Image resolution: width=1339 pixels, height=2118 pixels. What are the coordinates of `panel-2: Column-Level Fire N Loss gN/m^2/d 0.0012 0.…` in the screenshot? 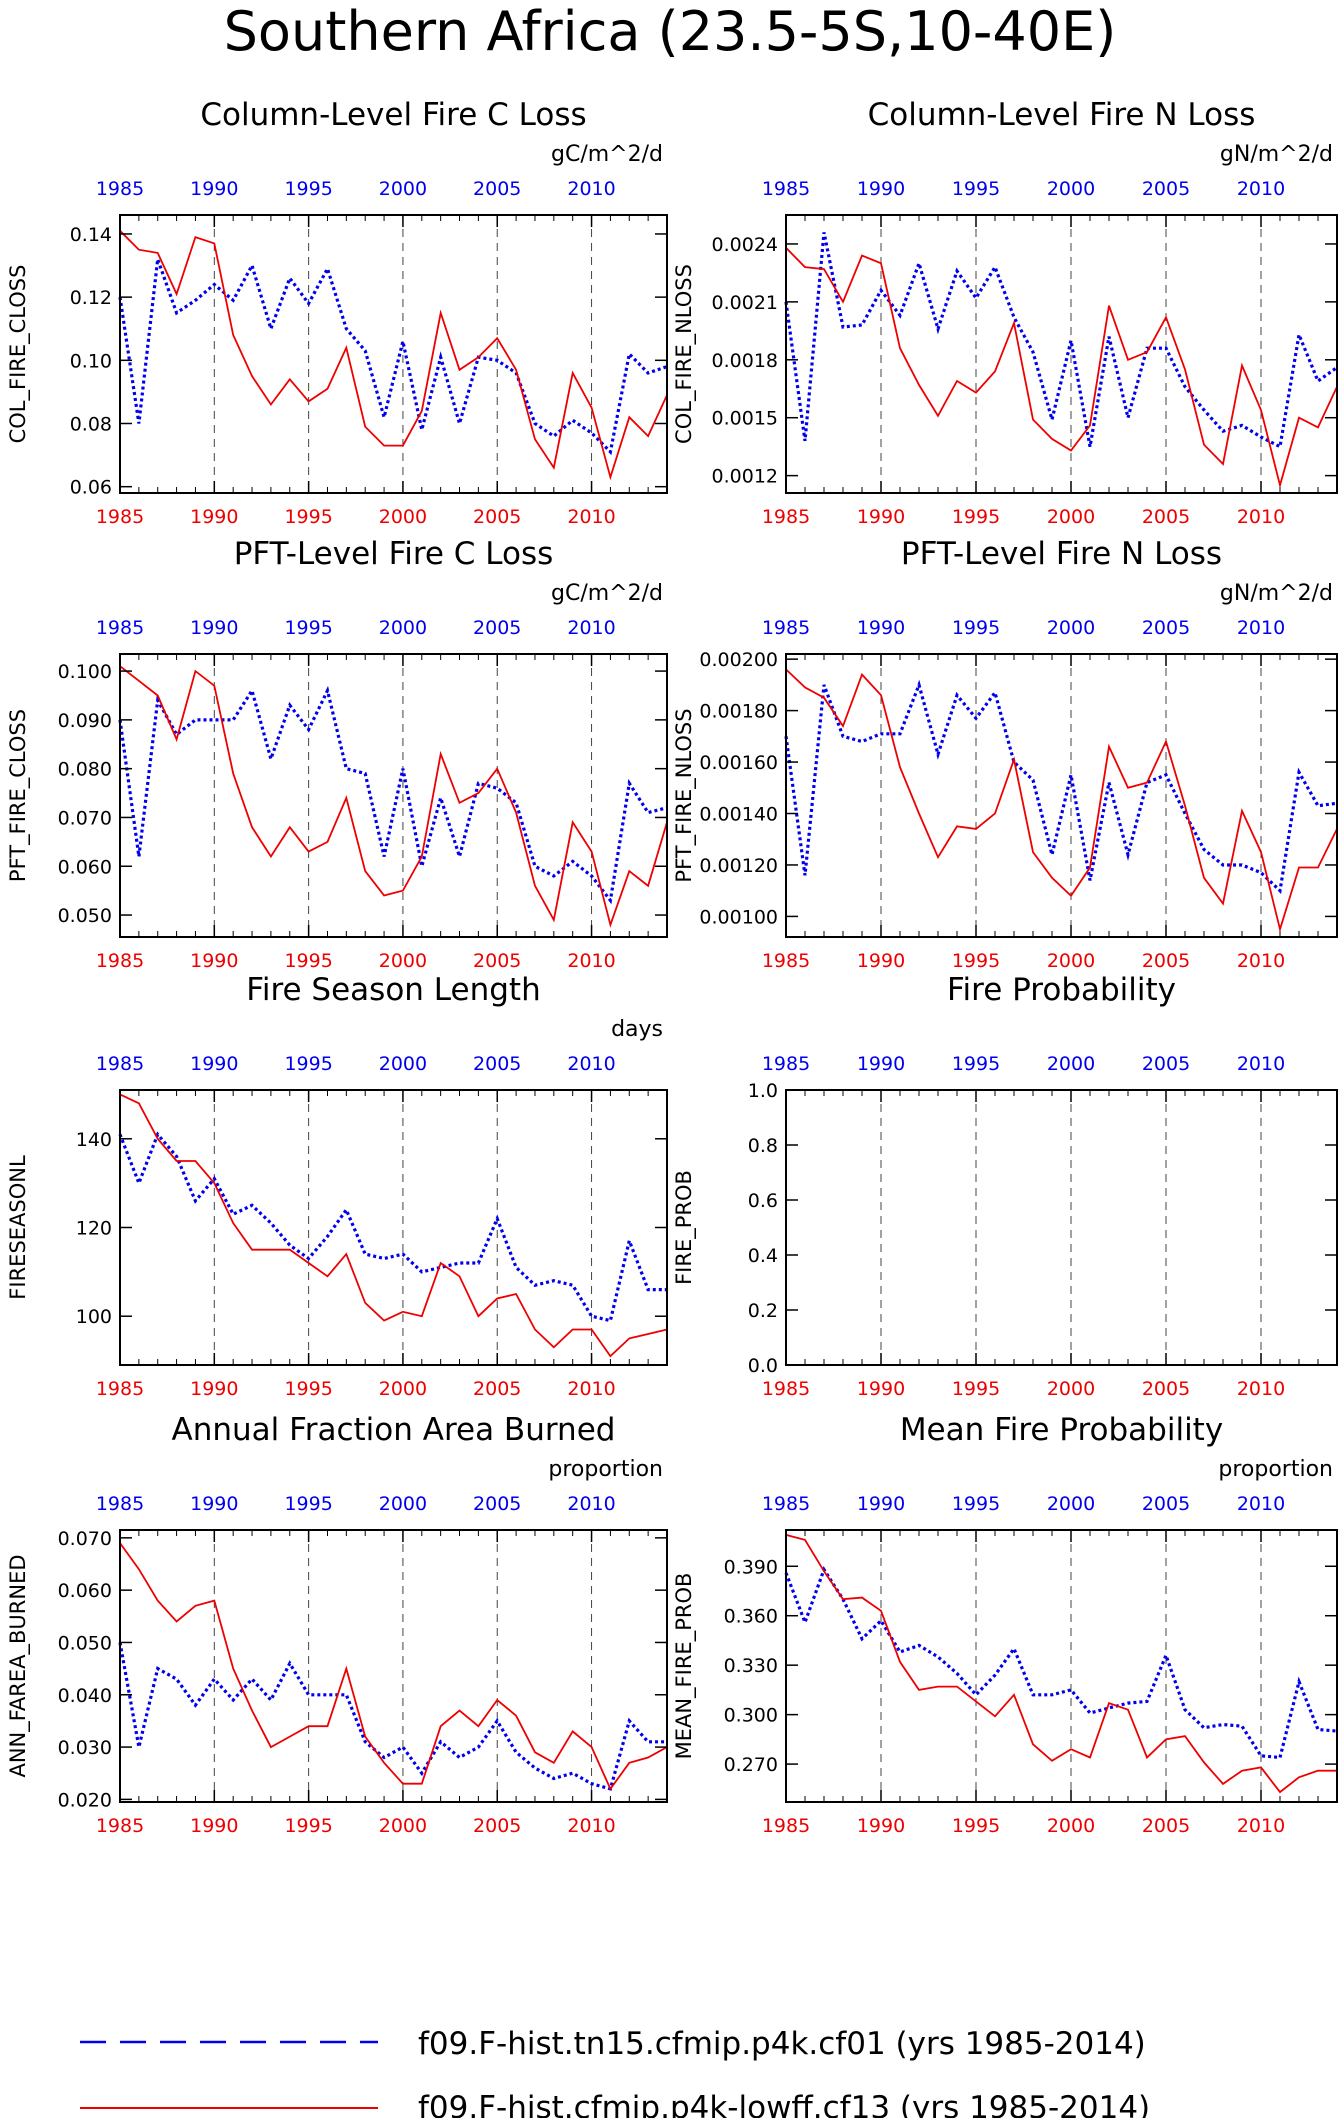 It's located at (1005, 312).